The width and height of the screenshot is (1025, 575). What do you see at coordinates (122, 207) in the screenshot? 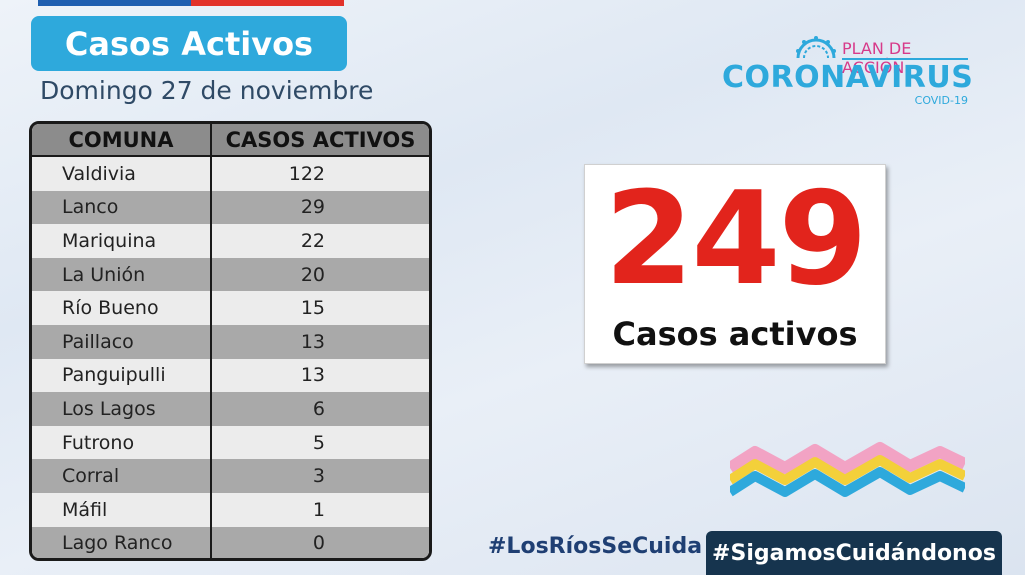
I see `comuna-cell: Lanco` at bounding box center [122, 207].